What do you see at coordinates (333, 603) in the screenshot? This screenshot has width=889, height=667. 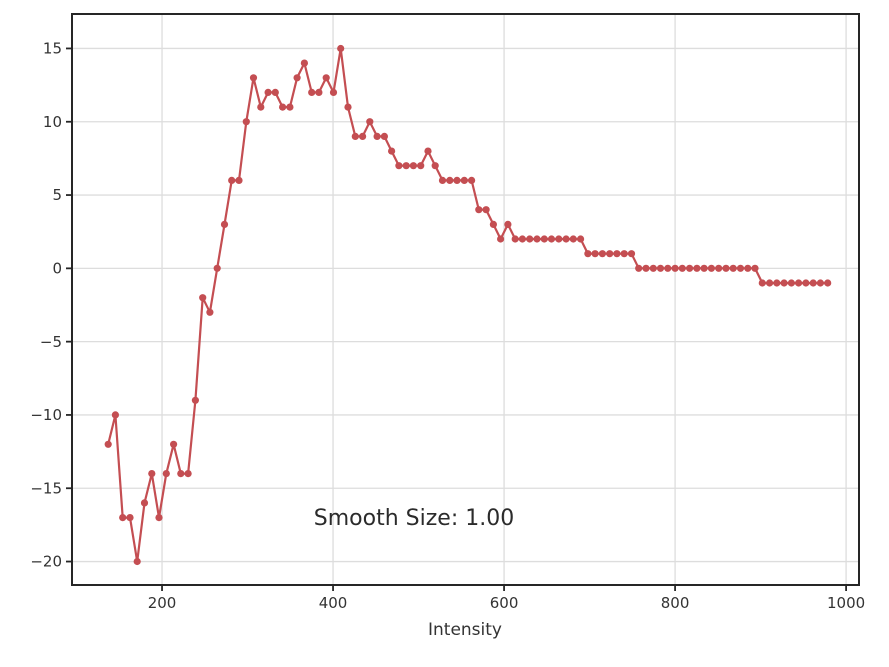 I see `x-tick-label: 400` at bounding box center [333, 603].